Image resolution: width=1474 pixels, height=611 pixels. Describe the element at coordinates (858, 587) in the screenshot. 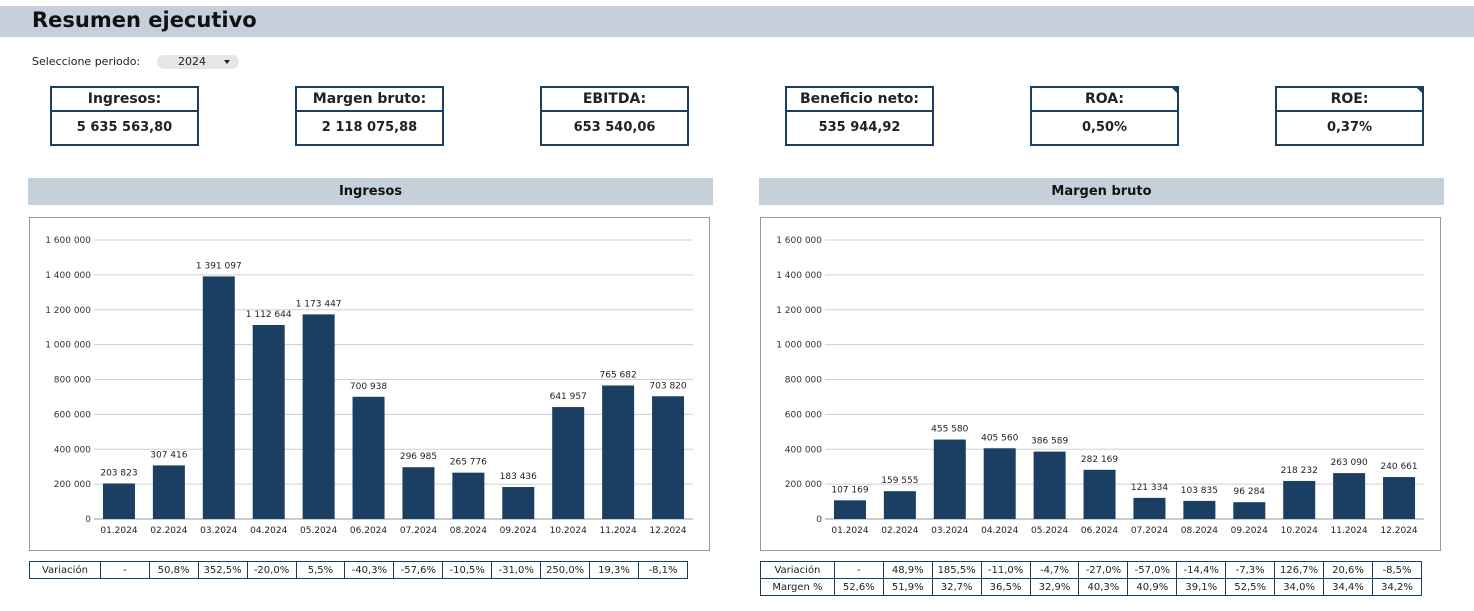

I see `table-cell: 52,6%` at that location.